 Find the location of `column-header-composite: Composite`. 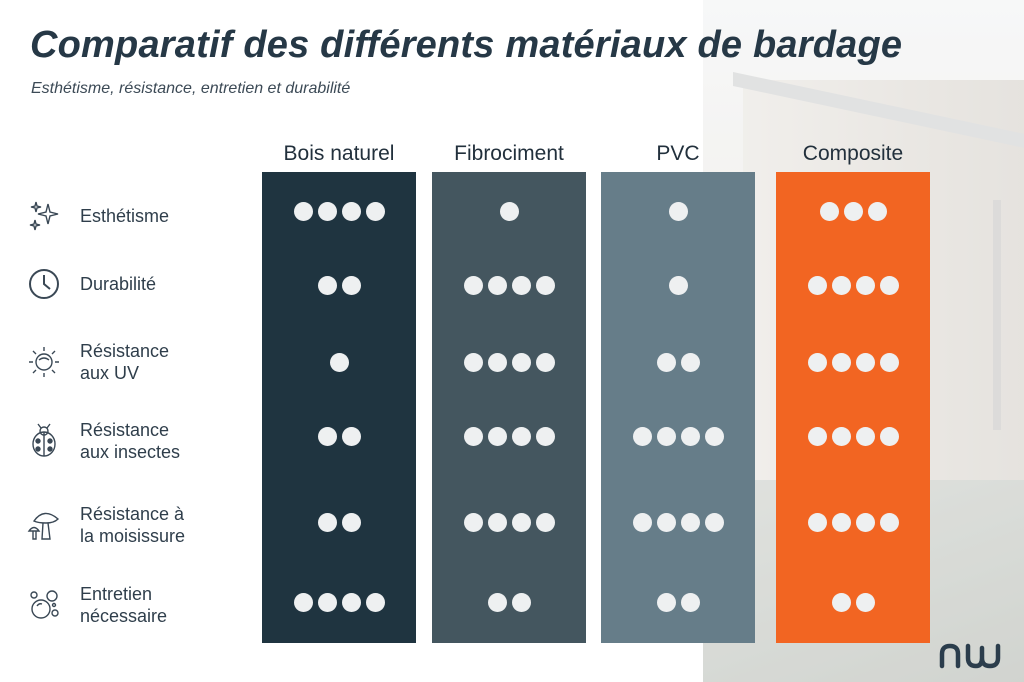

column-header-composite: Composite is located at coordinates (853, 153).